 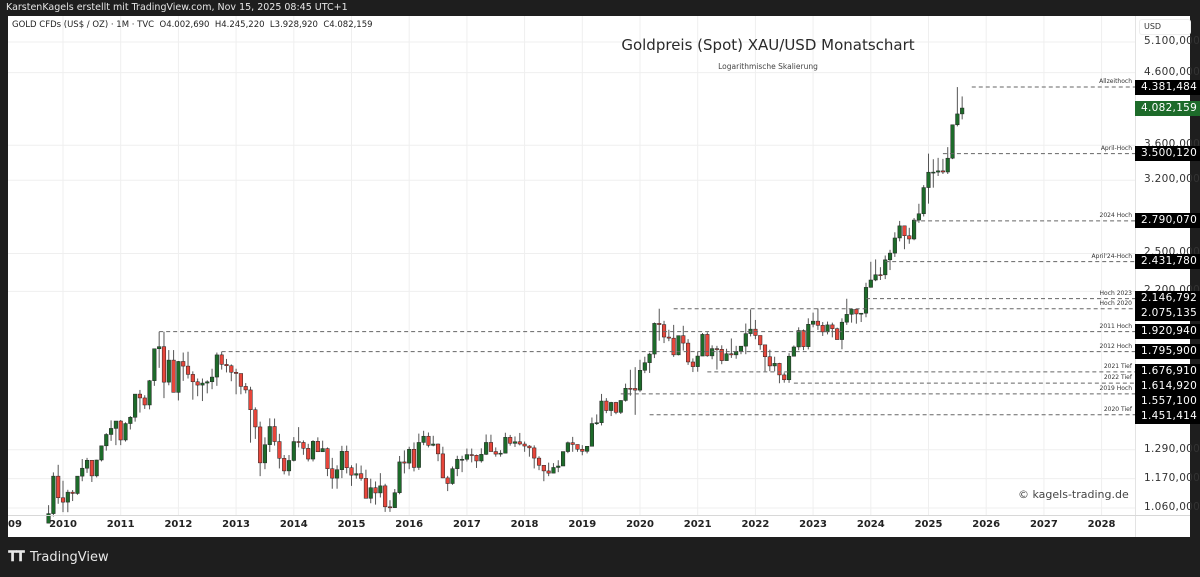 I want to click on level-price-label: 3.500,120, so click(x=1167, y=154).